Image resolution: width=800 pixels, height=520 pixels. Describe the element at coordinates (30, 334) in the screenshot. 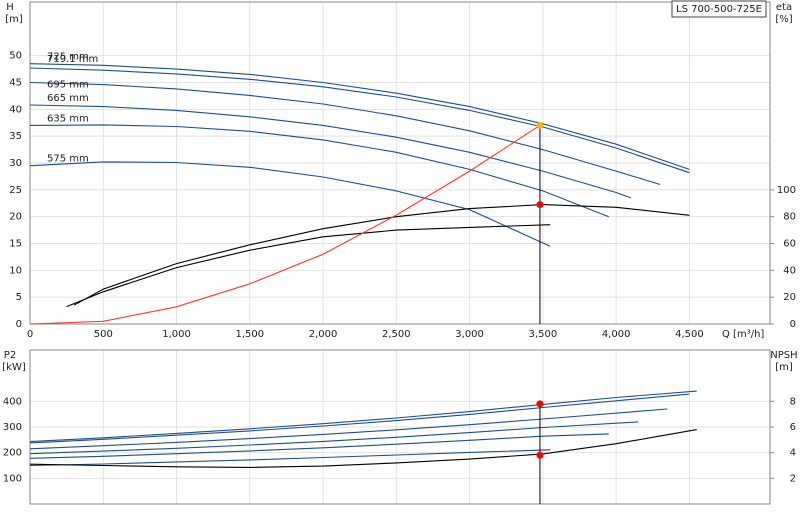

I see `x-tick-label: 0` at that location.